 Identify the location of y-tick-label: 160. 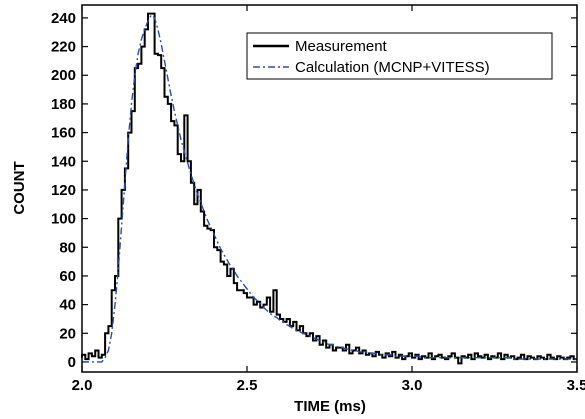
(63, 133).